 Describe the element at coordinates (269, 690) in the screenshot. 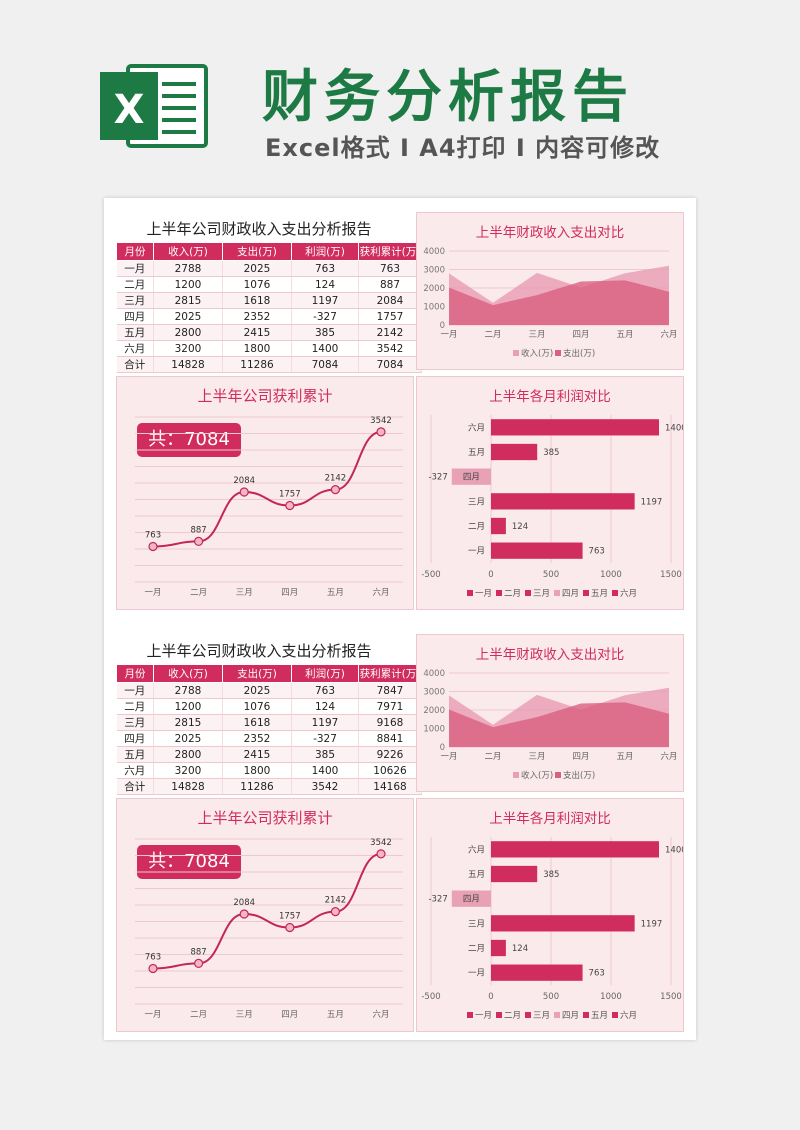

I see `table-row: 一月 2788 2025 763 7847` at that location.